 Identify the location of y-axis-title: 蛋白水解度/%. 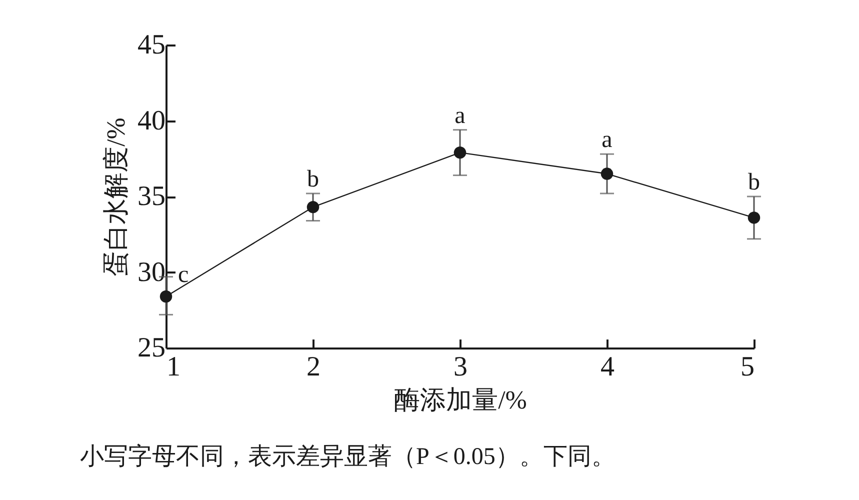
(116, 197).